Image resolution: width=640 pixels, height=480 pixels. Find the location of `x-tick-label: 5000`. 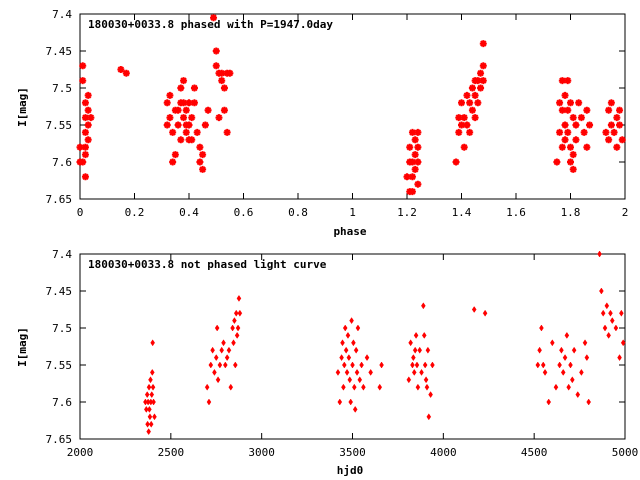

x-tick-label: 5000 is located at coordinates (625, 452).